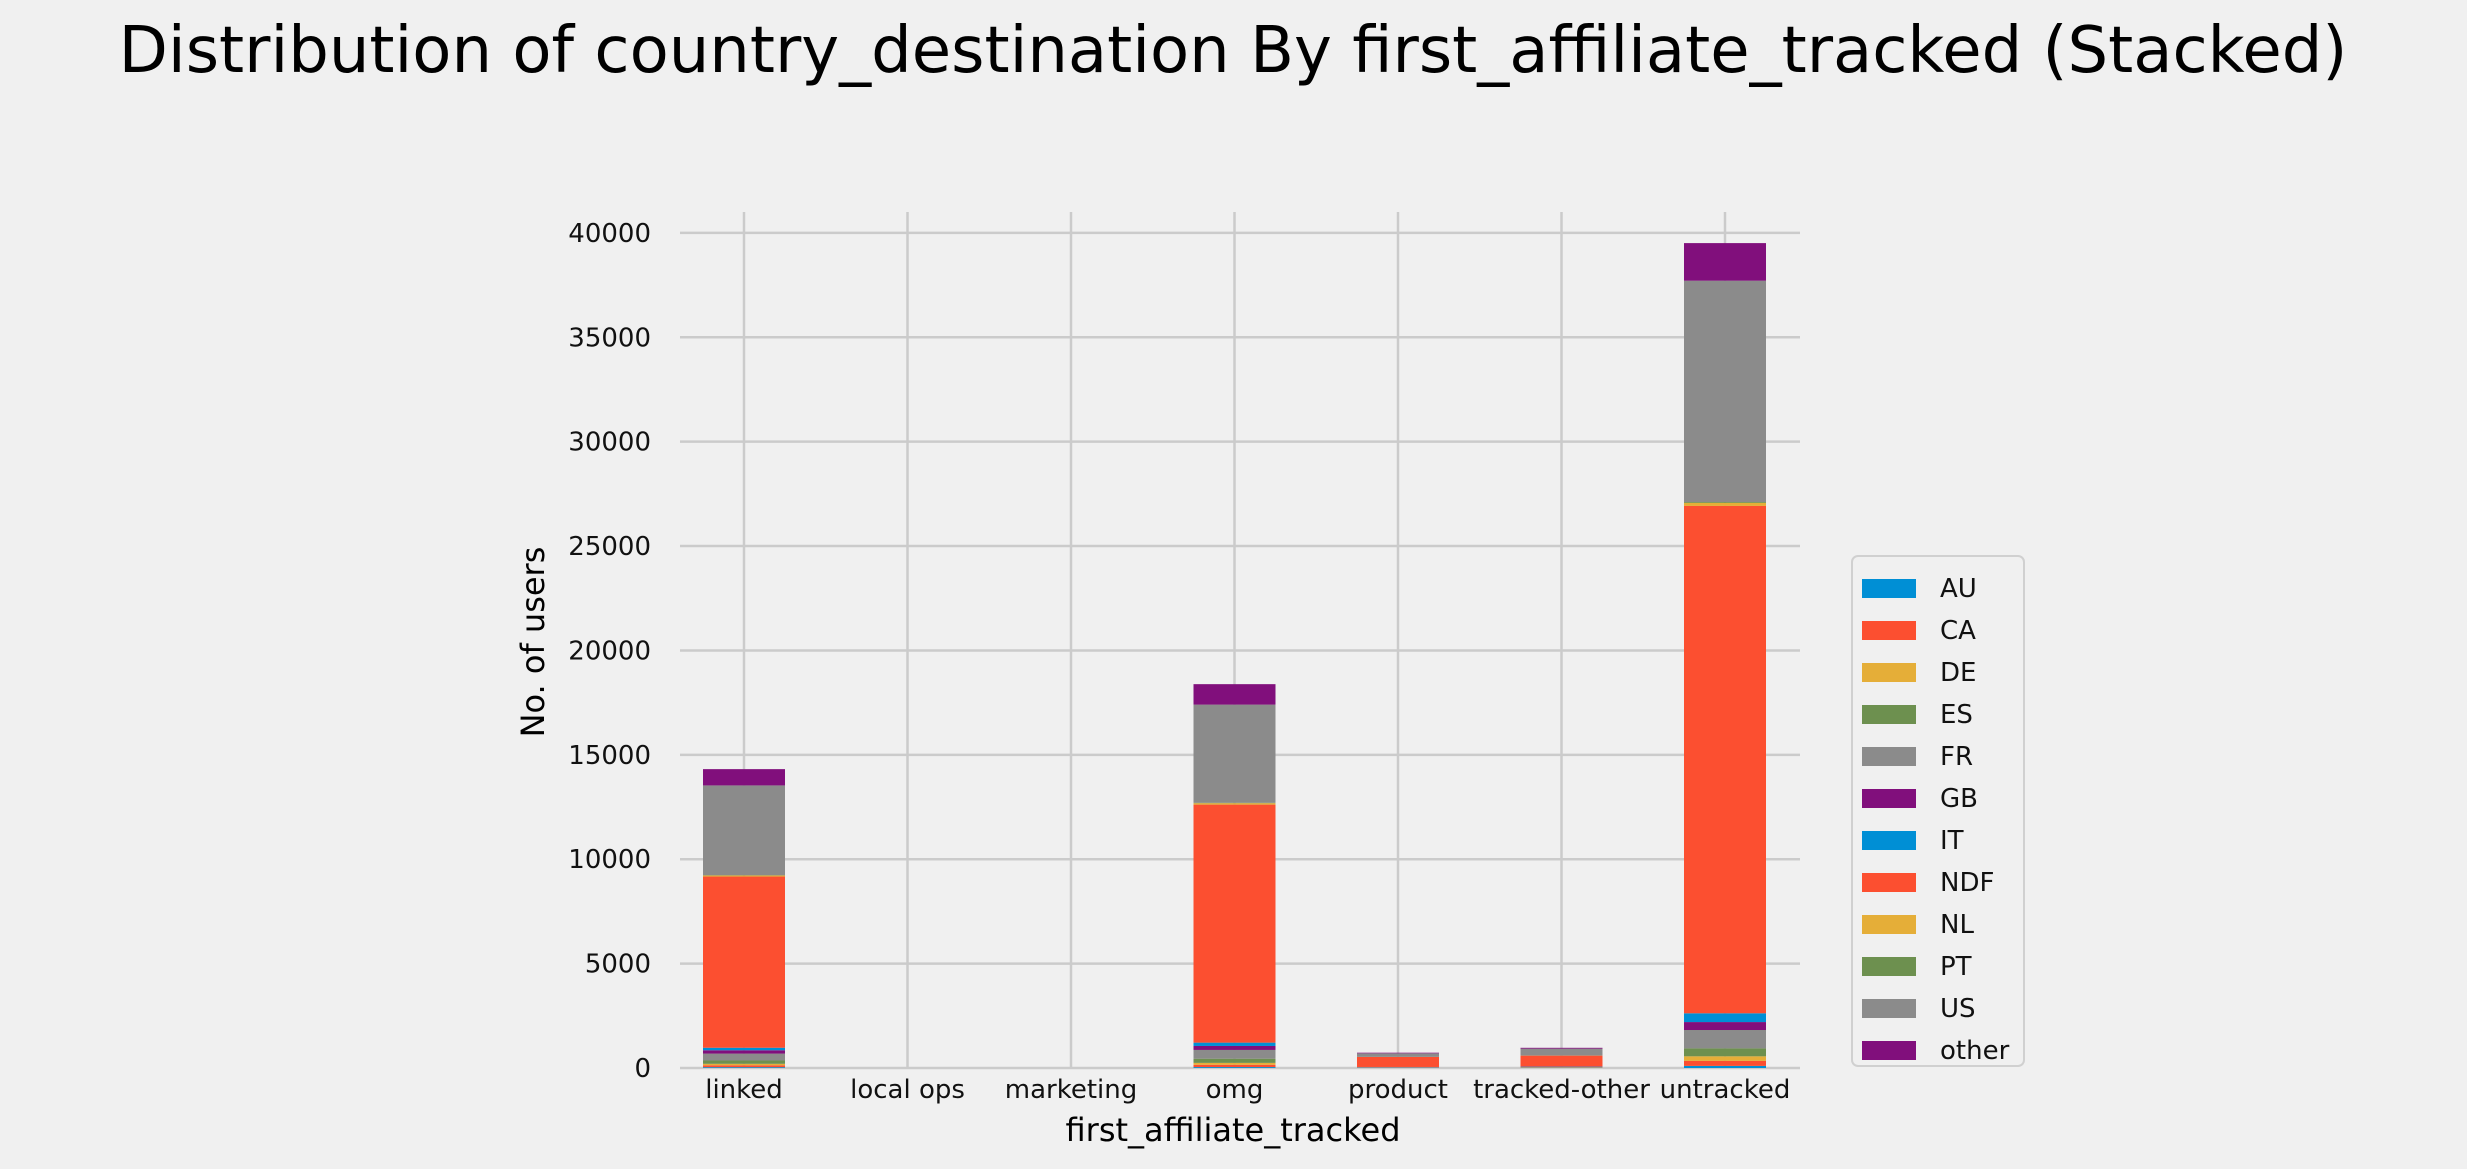 The width and height of the screenshot is (2467, 1169). Describe the element at coordinates (907, 1090) in the screenshot. I see `x-tick-label: local ops` at that location.